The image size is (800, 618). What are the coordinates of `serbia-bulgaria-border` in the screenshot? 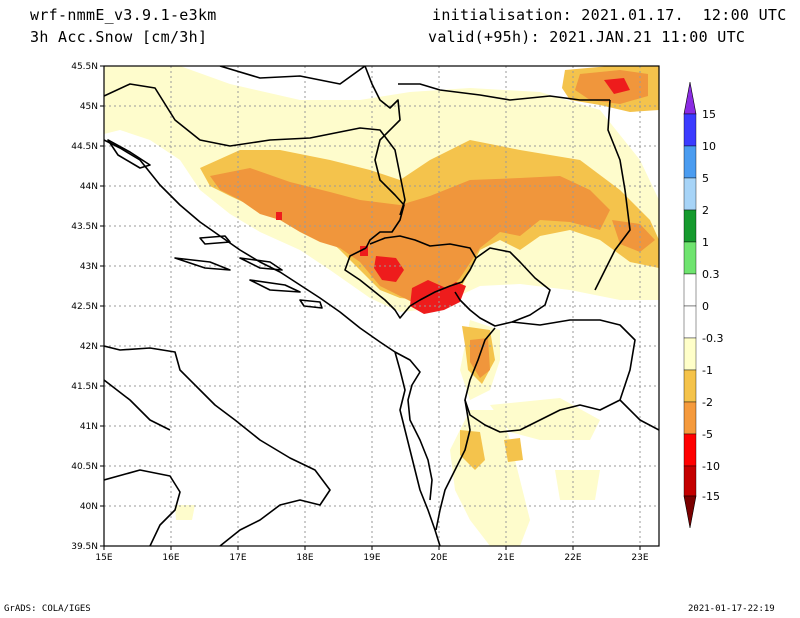 It's located at (612, 195).